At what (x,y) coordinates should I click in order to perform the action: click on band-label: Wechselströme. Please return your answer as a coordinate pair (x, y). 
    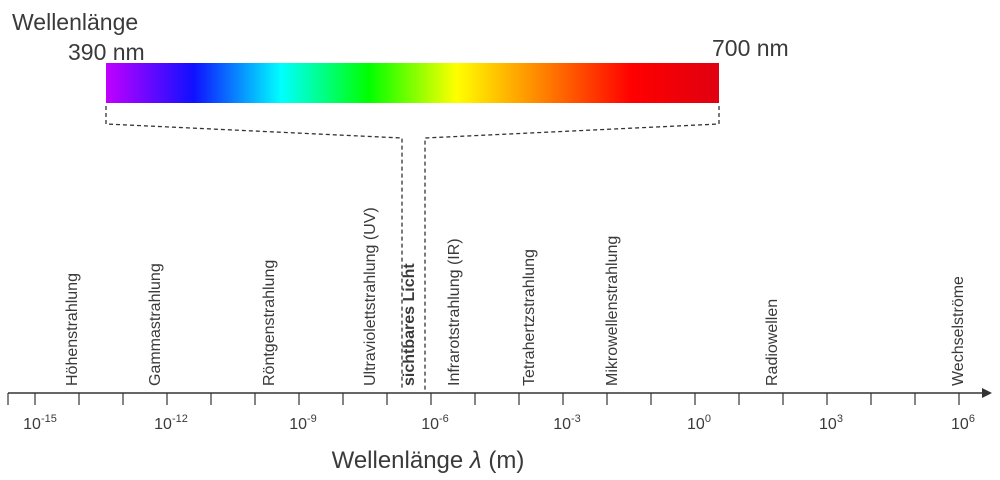
    Looking at the image, I should click on (958, 331).